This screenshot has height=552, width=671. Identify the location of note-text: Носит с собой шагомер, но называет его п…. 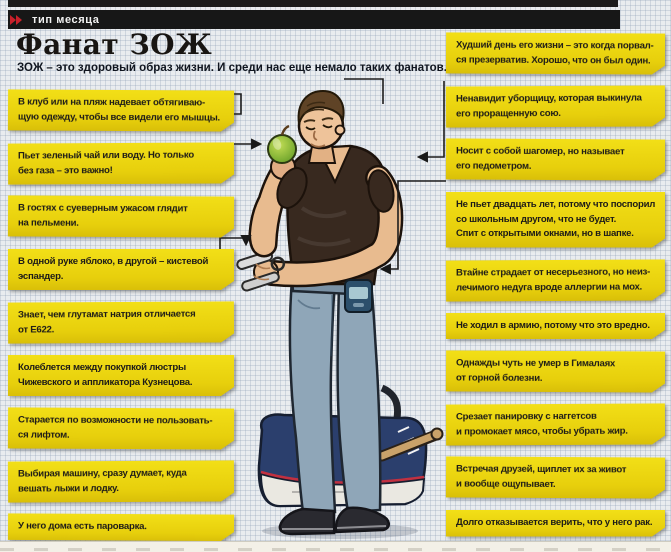
(540, 158).